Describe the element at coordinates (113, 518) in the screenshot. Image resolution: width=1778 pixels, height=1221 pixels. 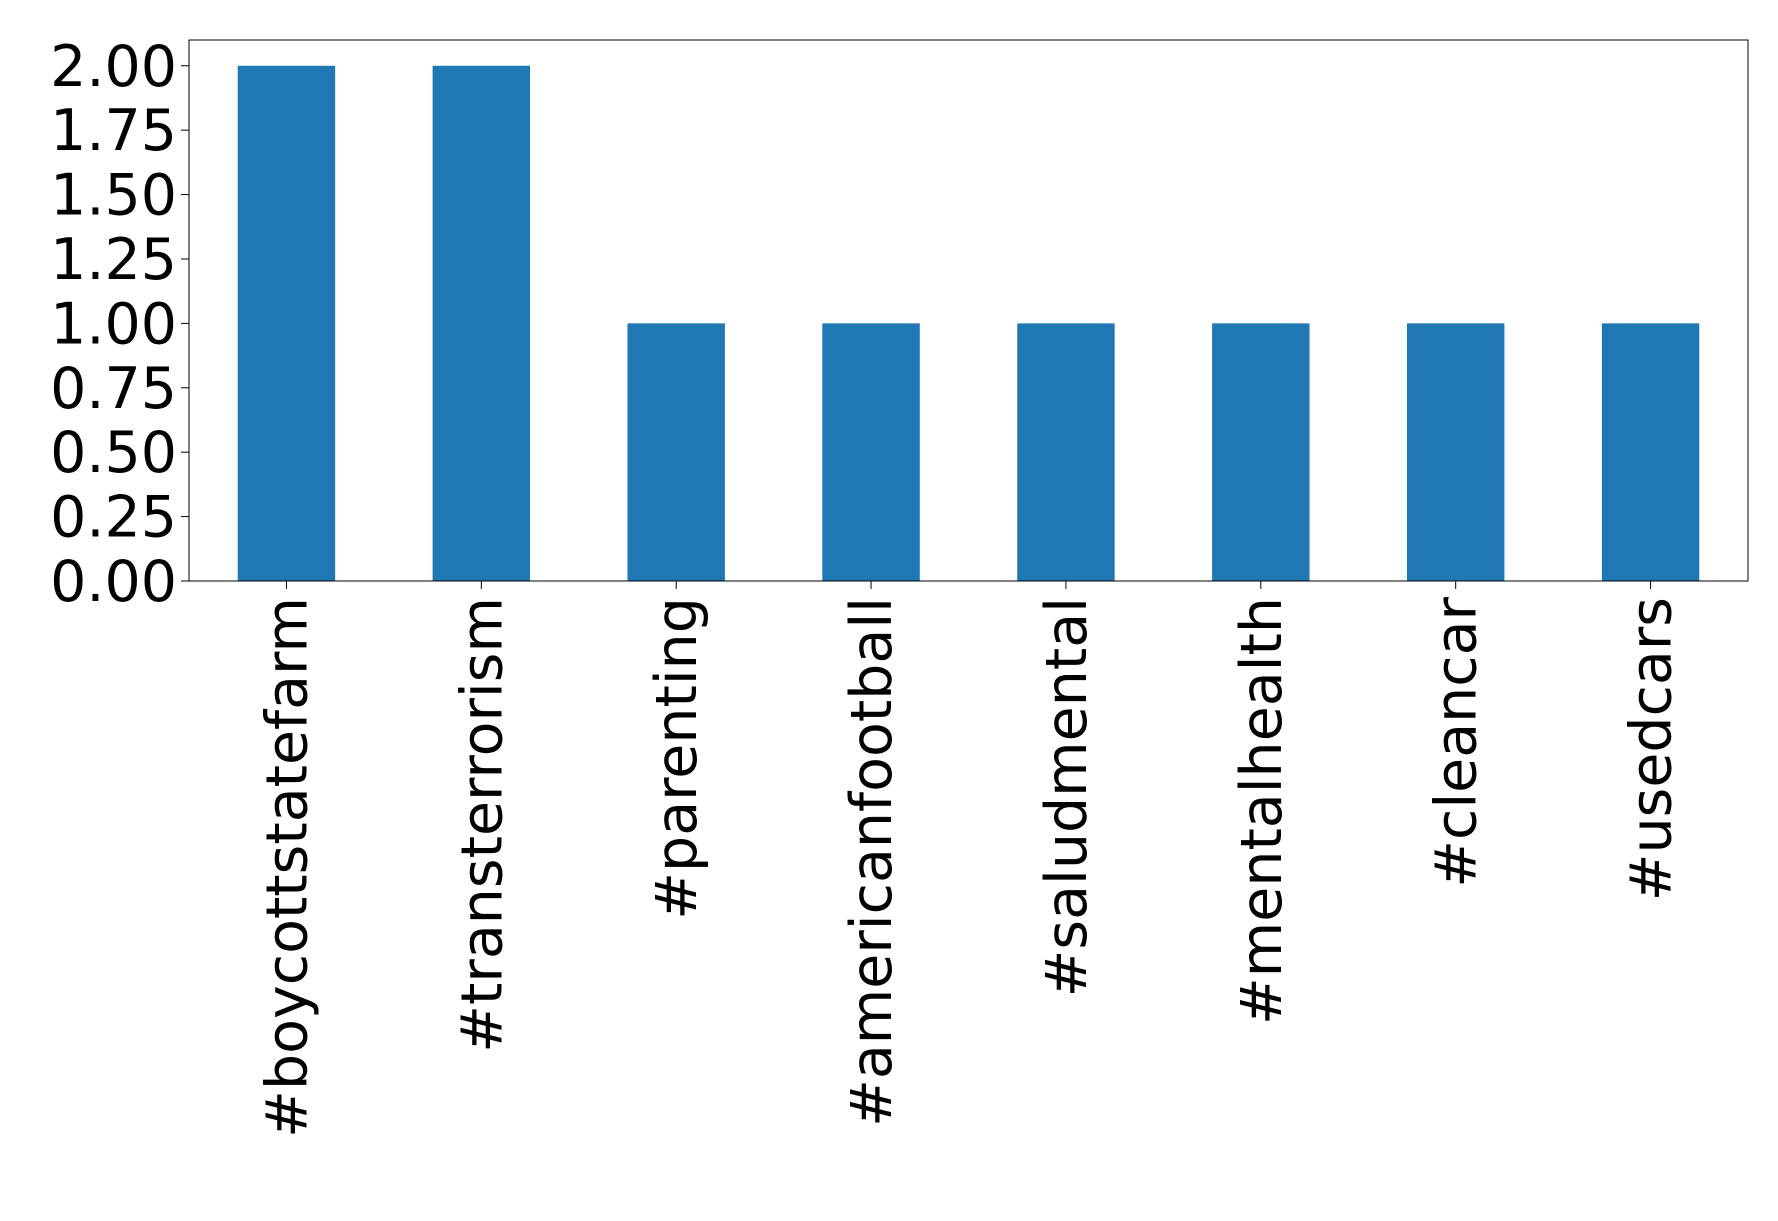
I see `y-tick-label: 0.25` at that location.